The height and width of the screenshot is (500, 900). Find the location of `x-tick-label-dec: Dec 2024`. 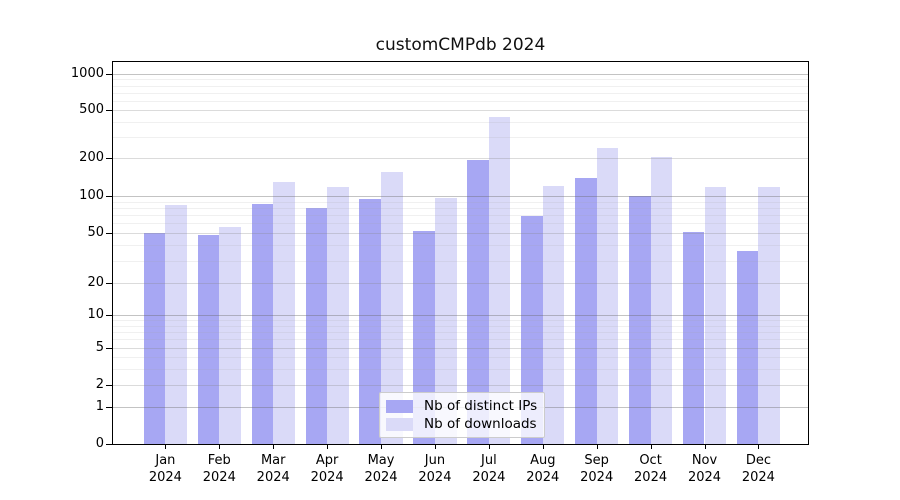

x-tick-label-dec: Dec 2024 is located at coordinates (758, 469).